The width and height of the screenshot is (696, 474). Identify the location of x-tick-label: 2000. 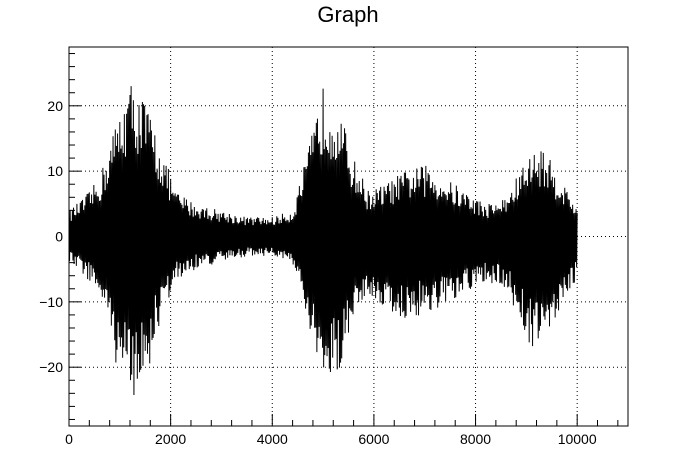
(170, 439).